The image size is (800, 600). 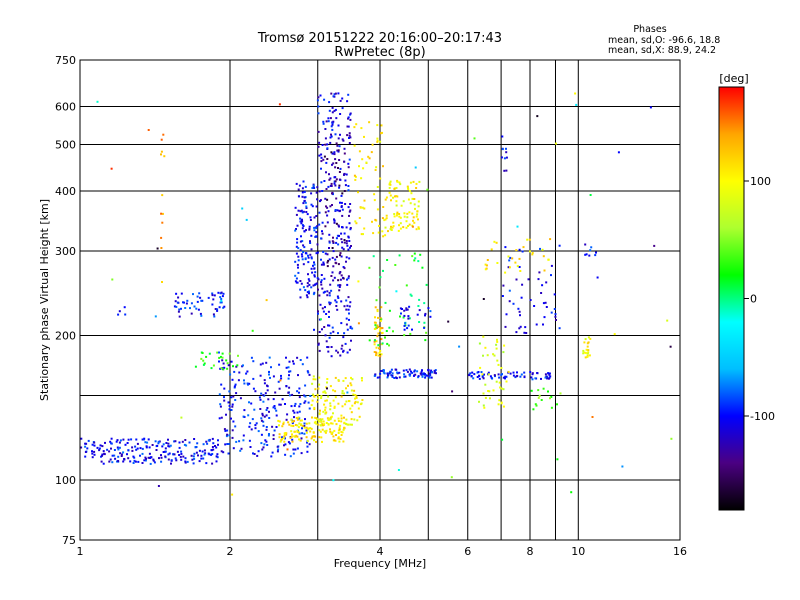 What do you see at coordinates (733, 78) in the screenshot?
I see `colorbar-label: [deg]` at bounding box center [733, 78].